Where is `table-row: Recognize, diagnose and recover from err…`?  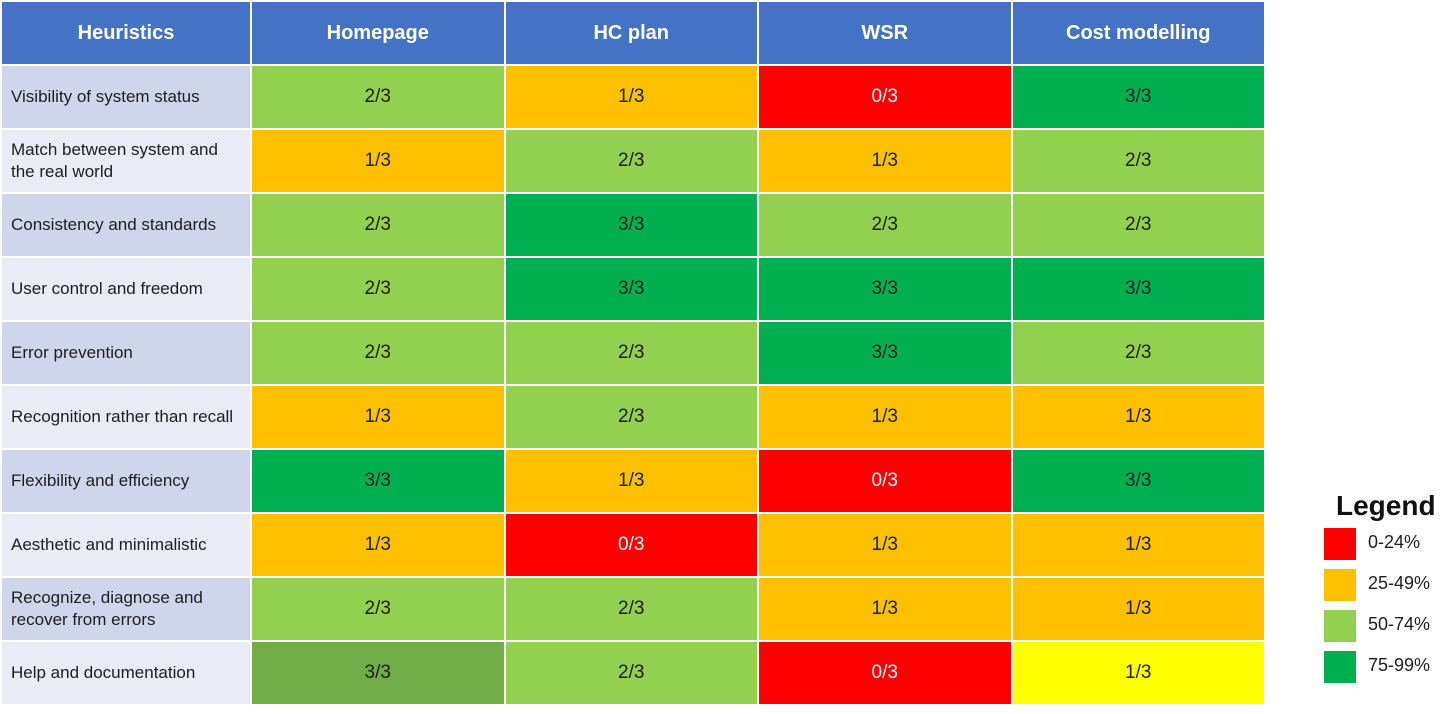 table-row: Recognize, diagnose and recover from err… is located at coordinates (633, 609).